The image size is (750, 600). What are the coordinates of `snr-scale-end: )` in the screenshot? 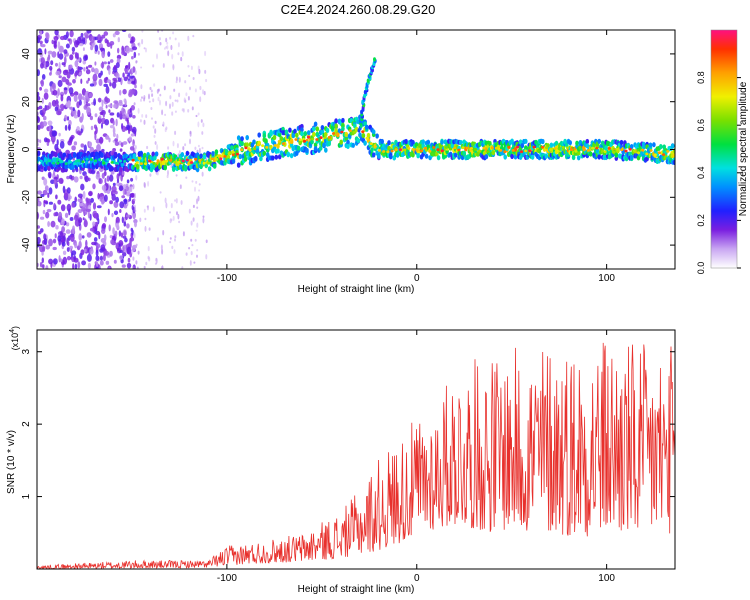 It's located at (15, 327).